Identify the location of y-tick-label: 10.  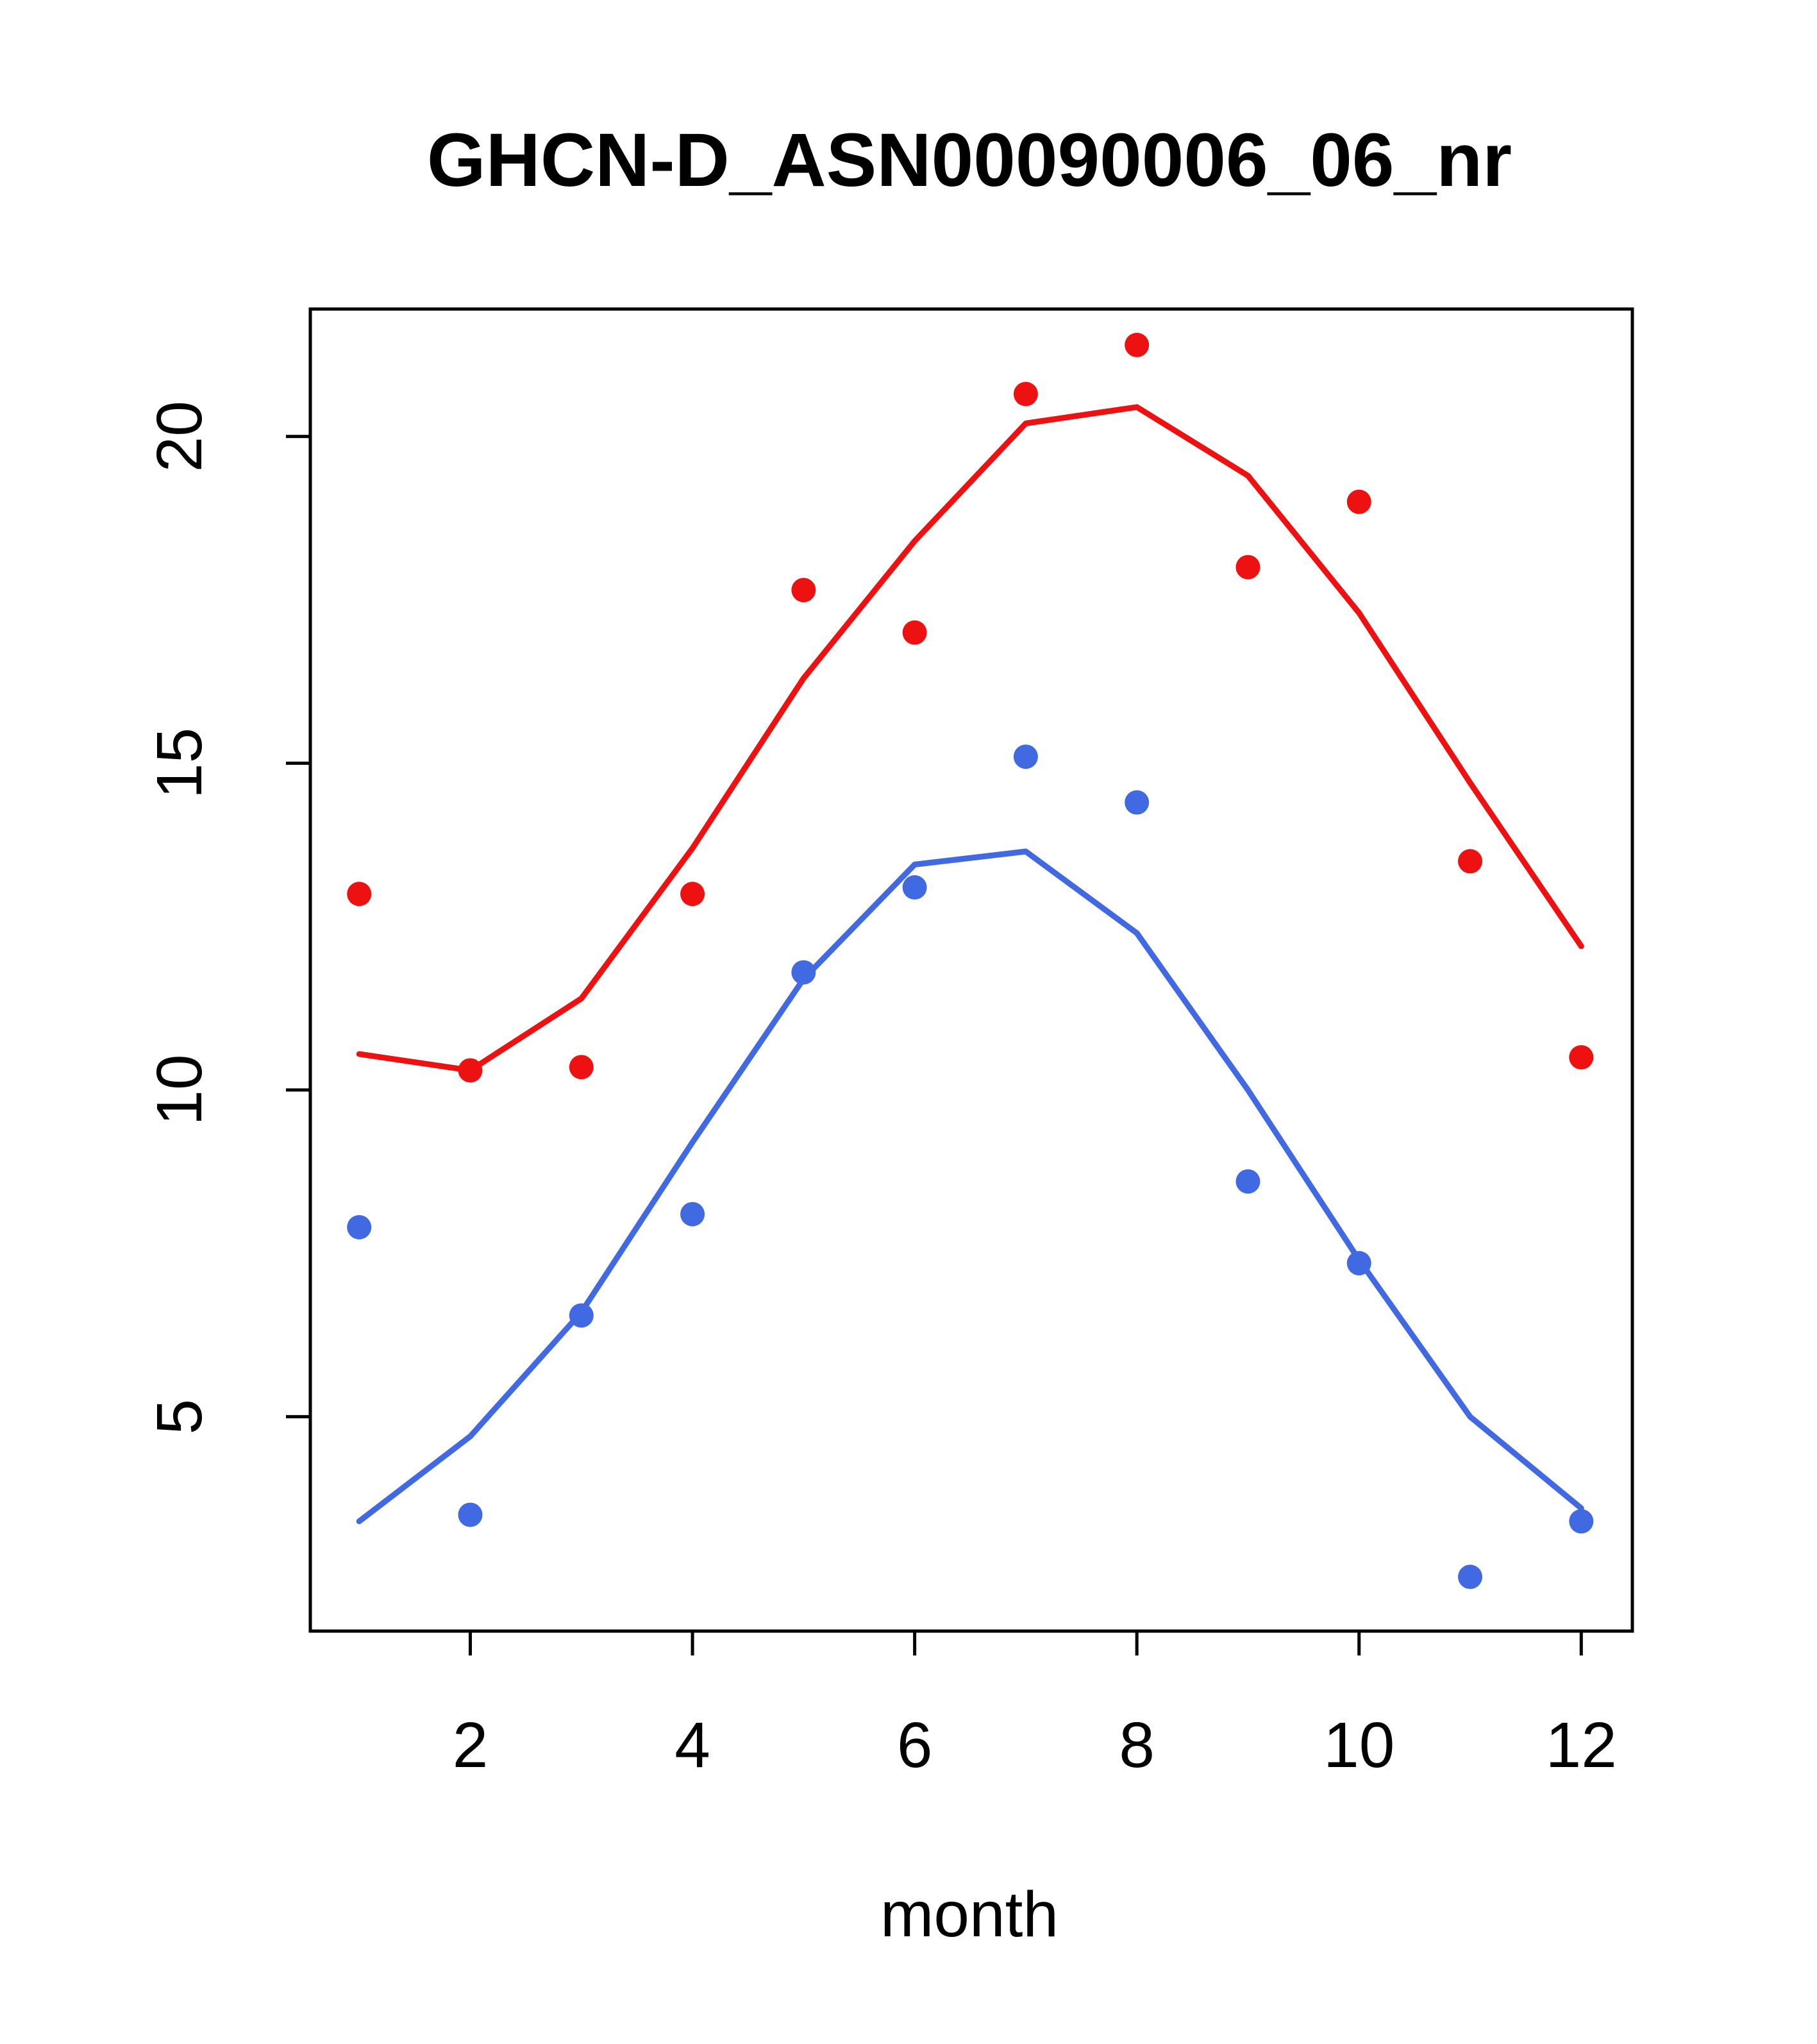
(179, 1089).